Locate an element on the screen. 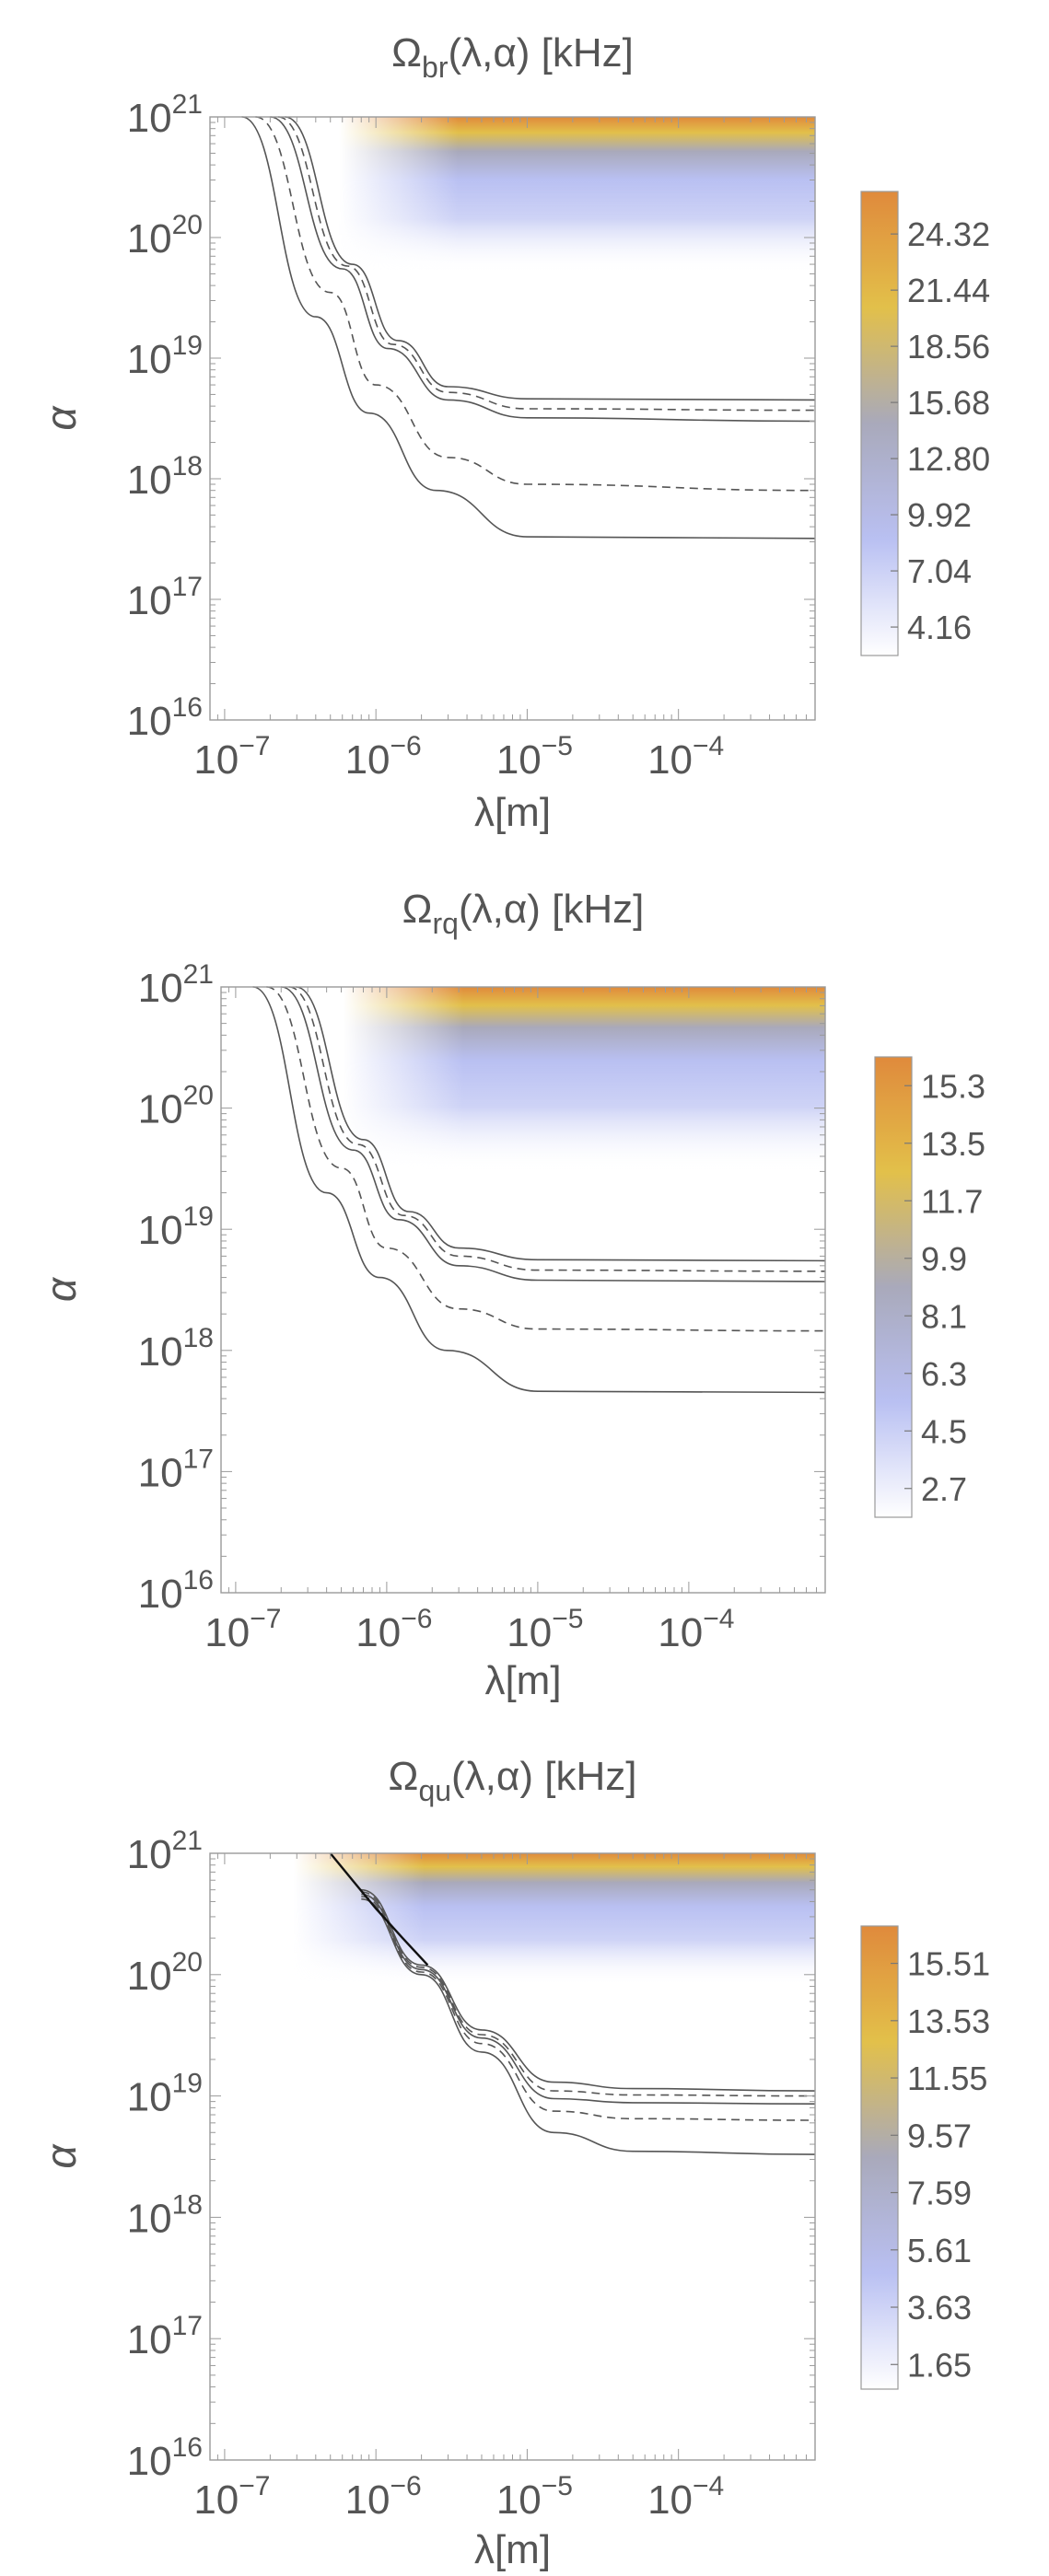 This screenshot has width=1049, height=2576. colorbar-tick-label-5: 12.80 is located at coordinates (949, 459).